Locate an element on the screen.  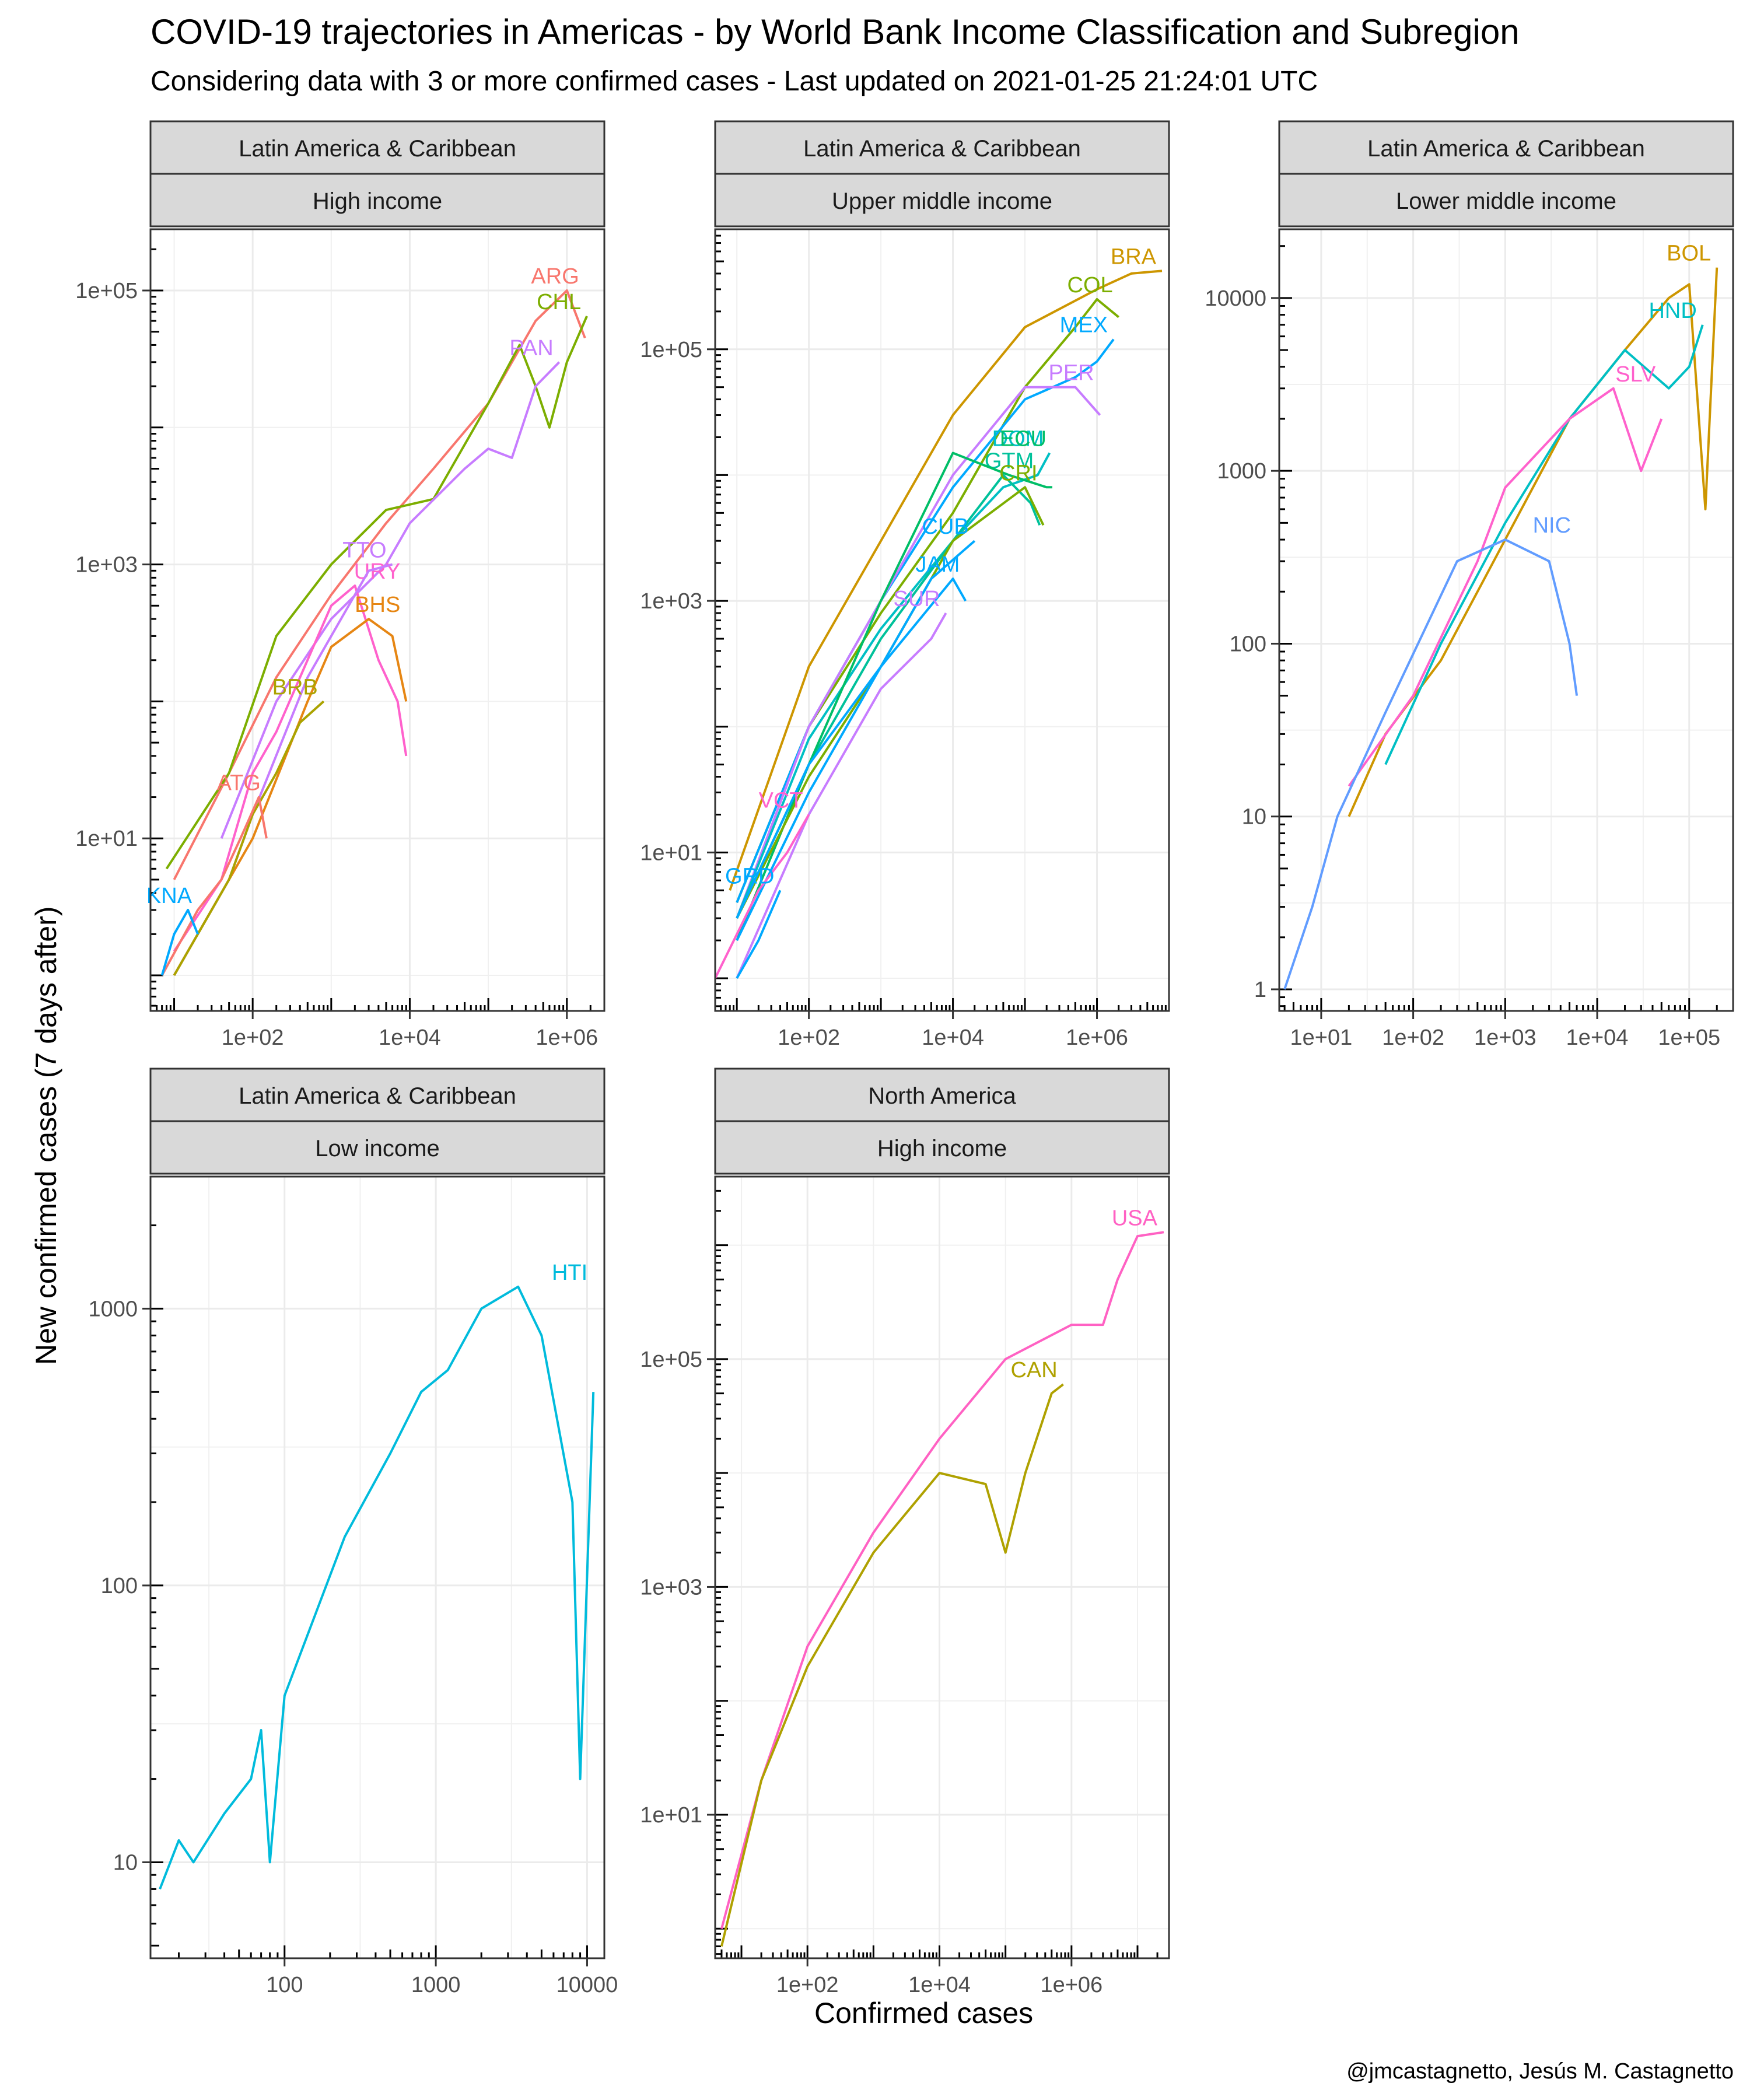
x-axis-label: Confirmed cases is located at coordinates (924, 2013).